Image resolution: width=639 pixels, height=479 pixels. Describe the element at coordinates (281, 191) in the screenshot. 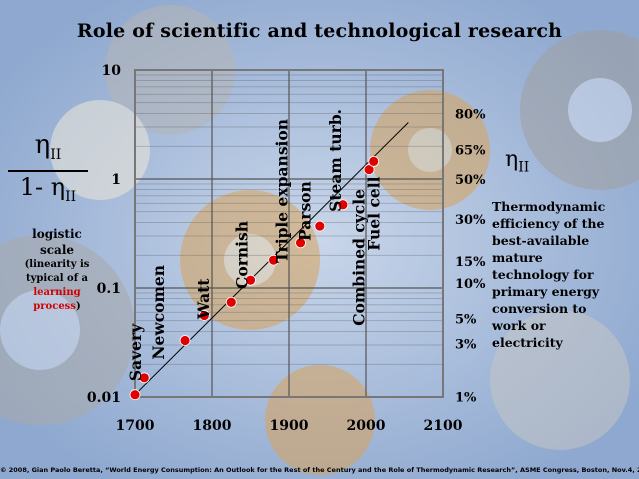

I see `technology-label: Triple expansion` at that location.